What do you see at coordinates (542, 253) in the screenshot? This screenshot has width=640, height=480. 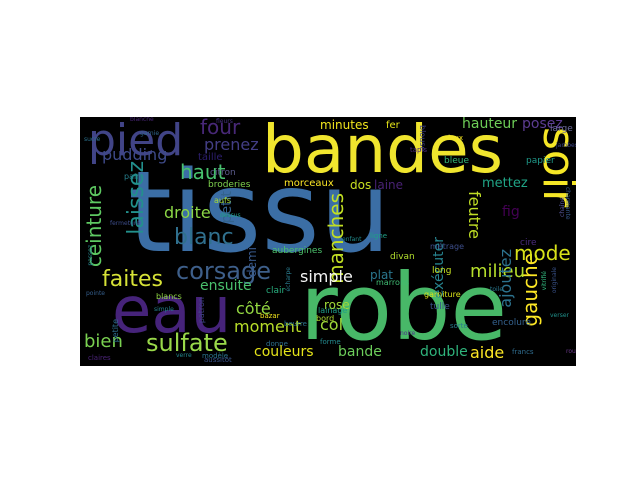 I see `word-mode: mode` at bounding box center [542, 253].